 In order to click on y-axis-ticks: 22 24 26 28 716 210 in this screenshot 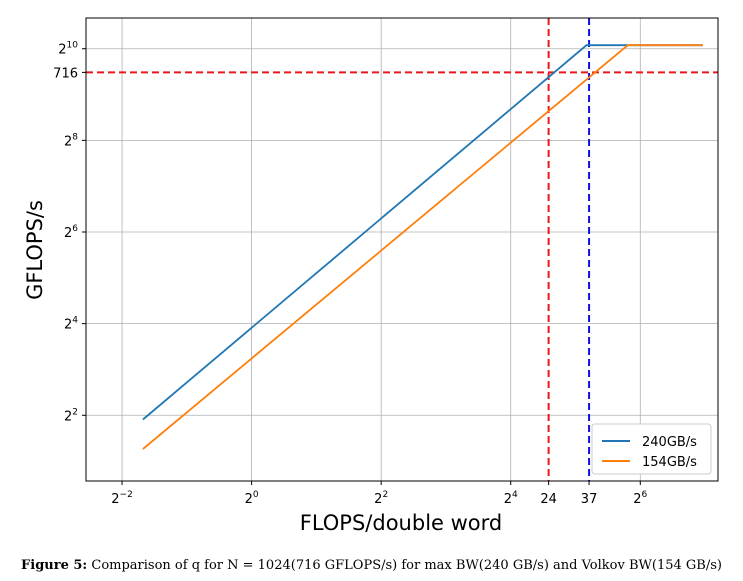, I will do `click(69, 232)`.